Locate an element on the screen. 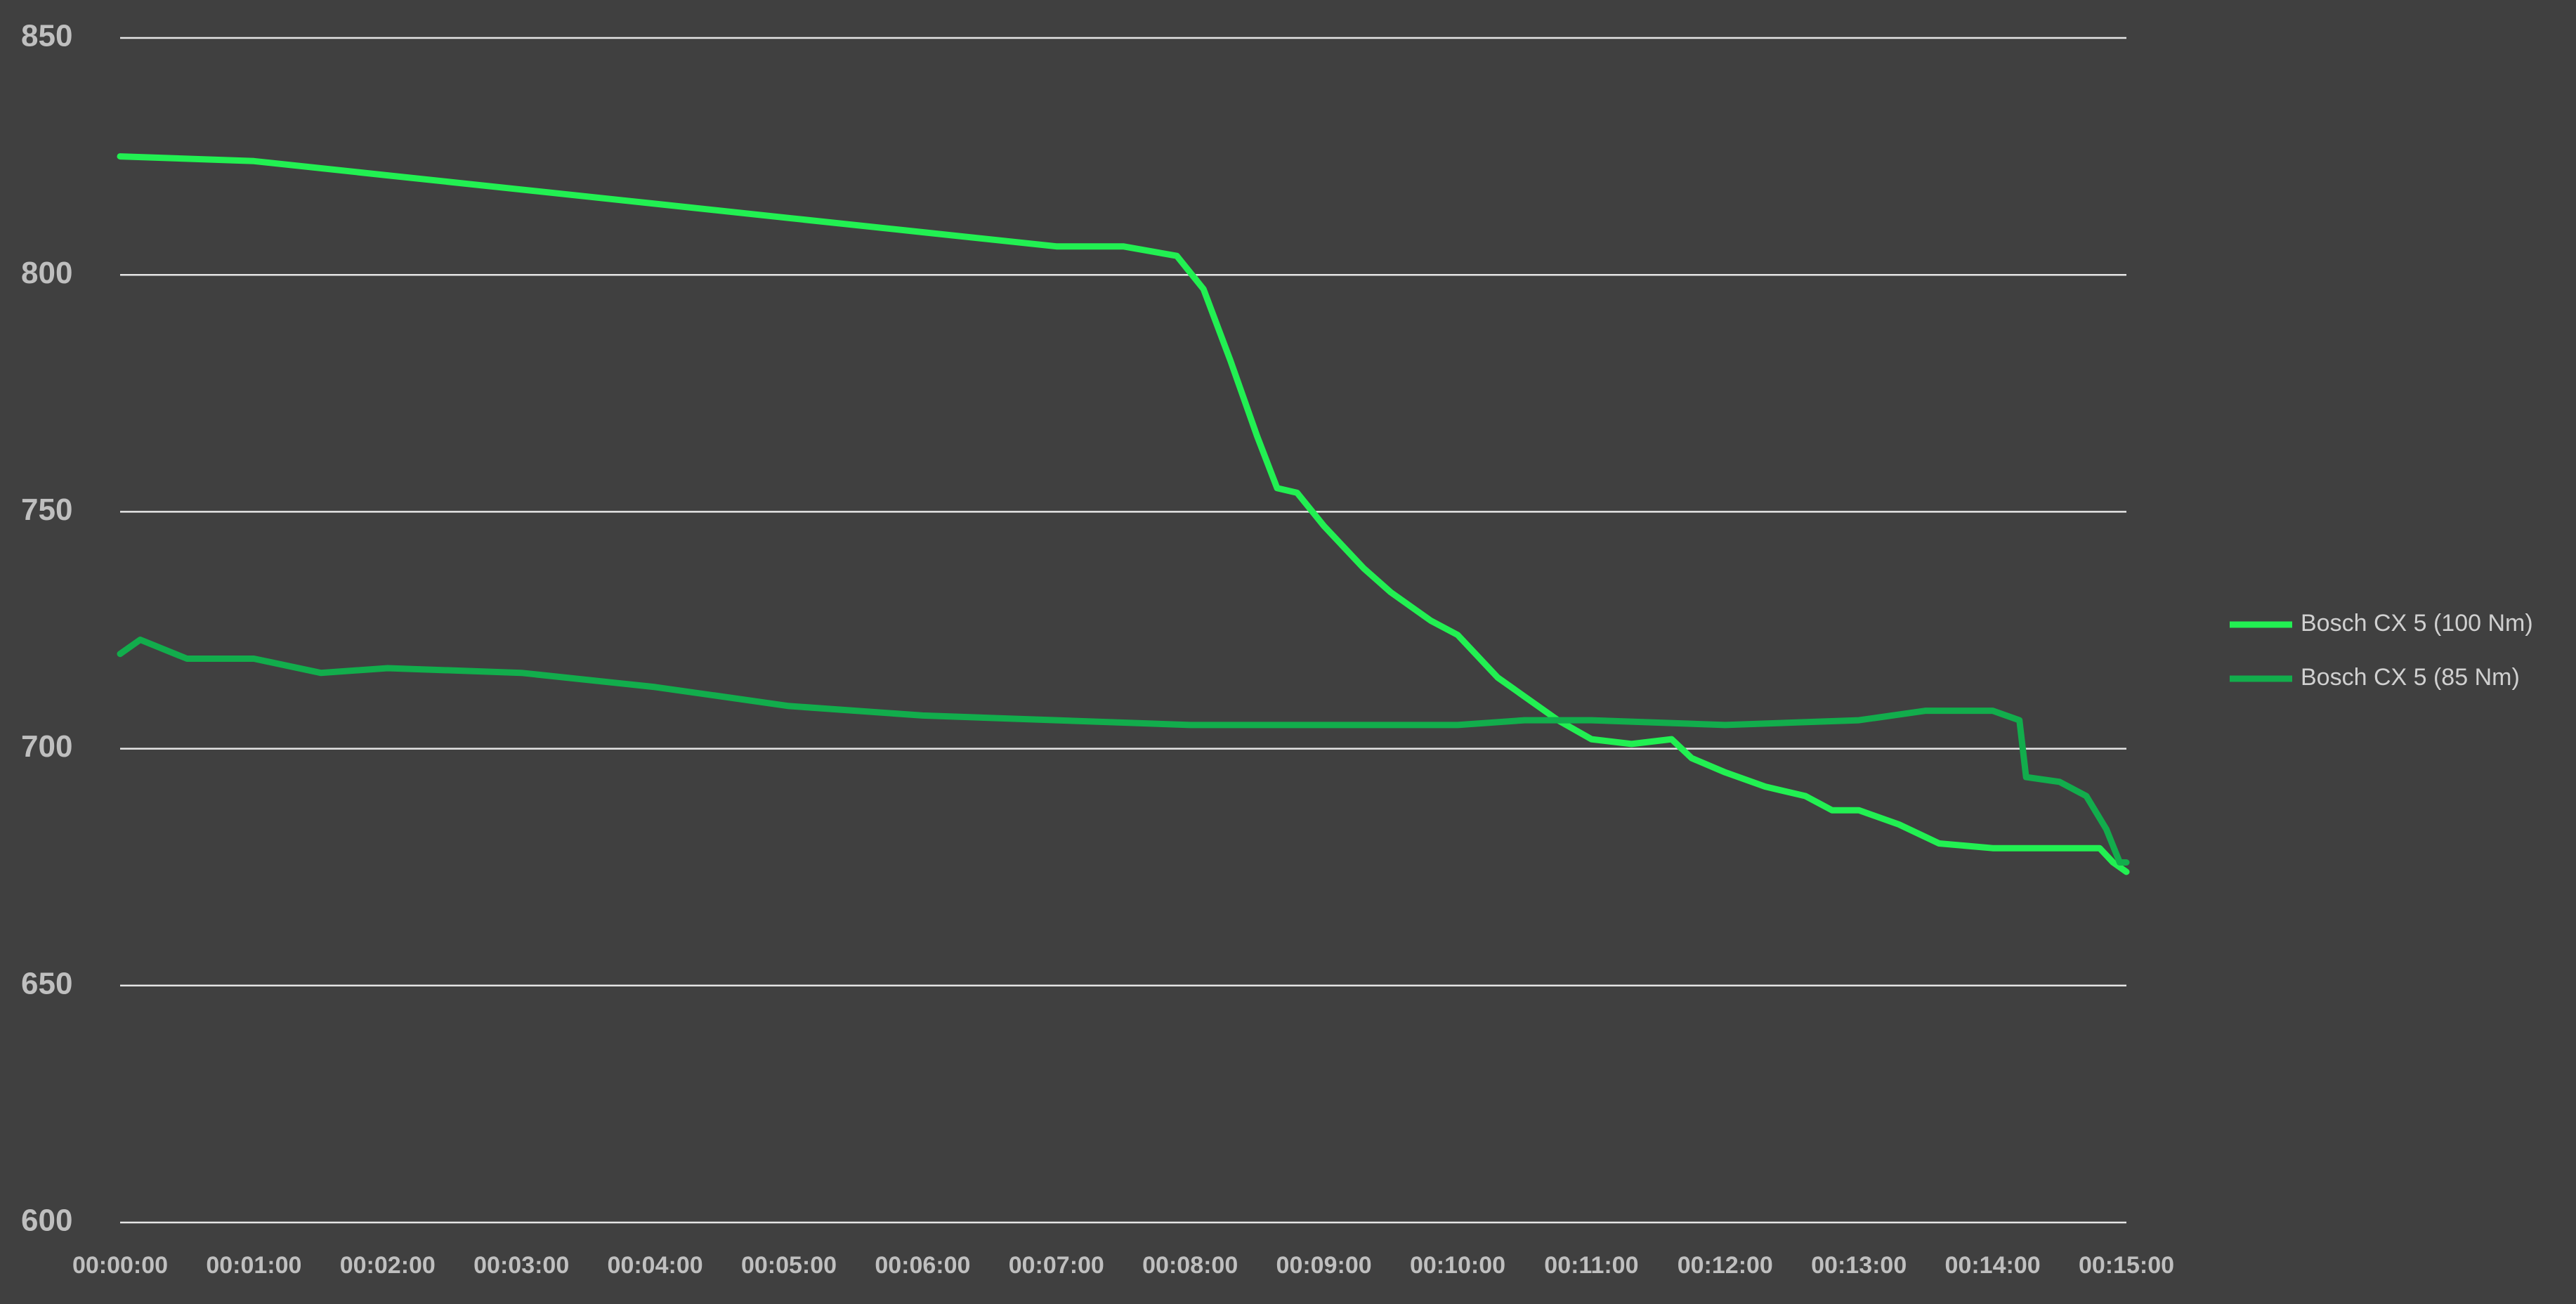 This screenshot has height=1304, width=2576. x-tick-label: 00:02:00 is located at coordinates (388, 1265).